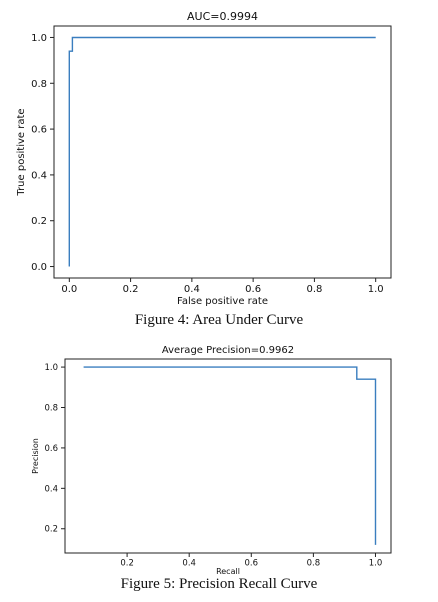 Image resolution: width=438 pixels, height=602 pixels. I want to click on figure-4-caption: Figure 4: Area Under Curve, so click(219, 320).